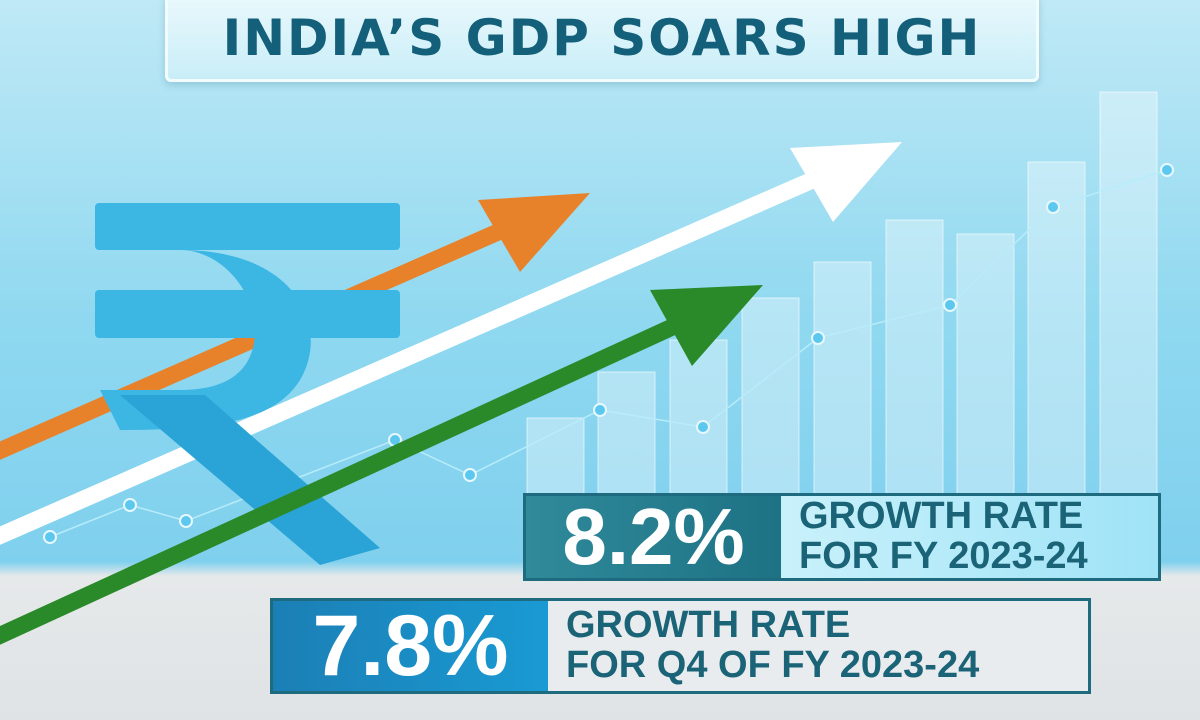 The height and width of the screenshot is (720, 1200). I want to click on stat-value: 8.2%, so click(653, 536).